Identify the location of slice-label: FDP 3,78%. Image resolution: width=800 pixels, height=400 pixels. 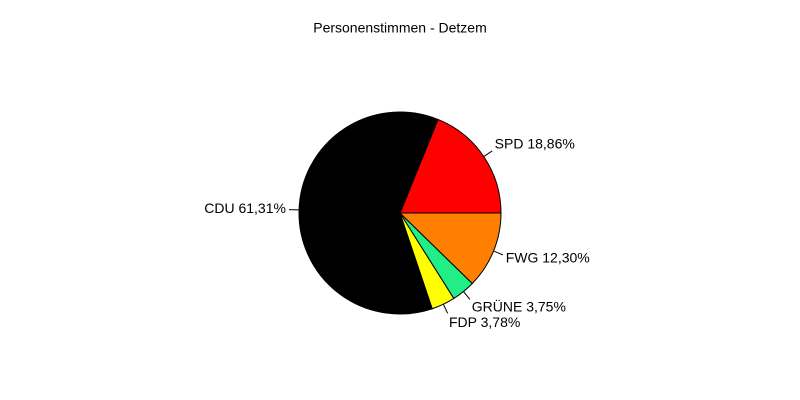
(484, 322).